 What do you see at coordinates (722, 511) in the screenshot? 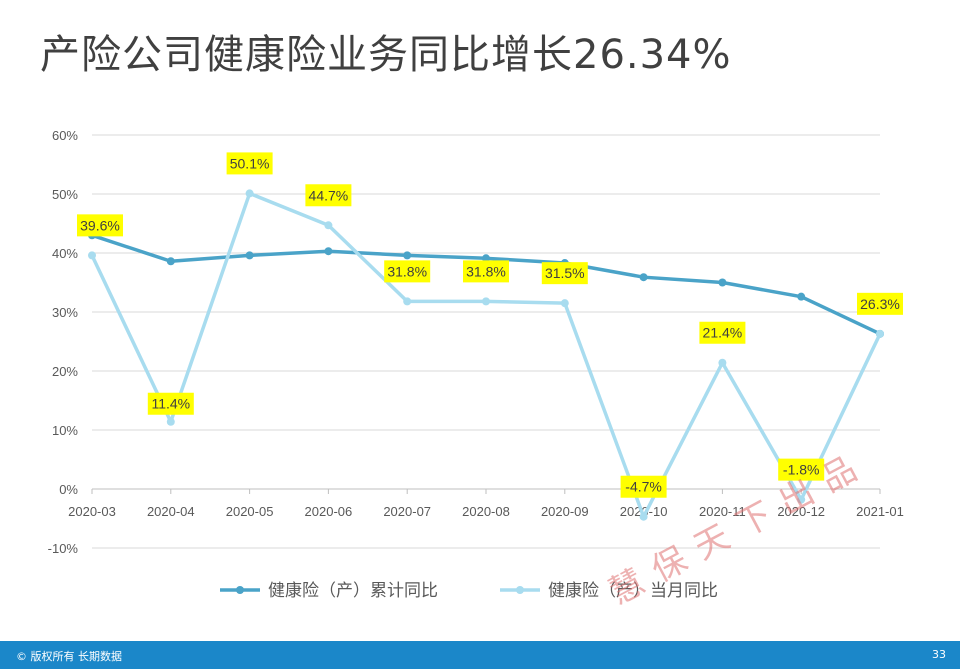
I see `x-tick-label: 2020-11` at bounding box center [722, 511].